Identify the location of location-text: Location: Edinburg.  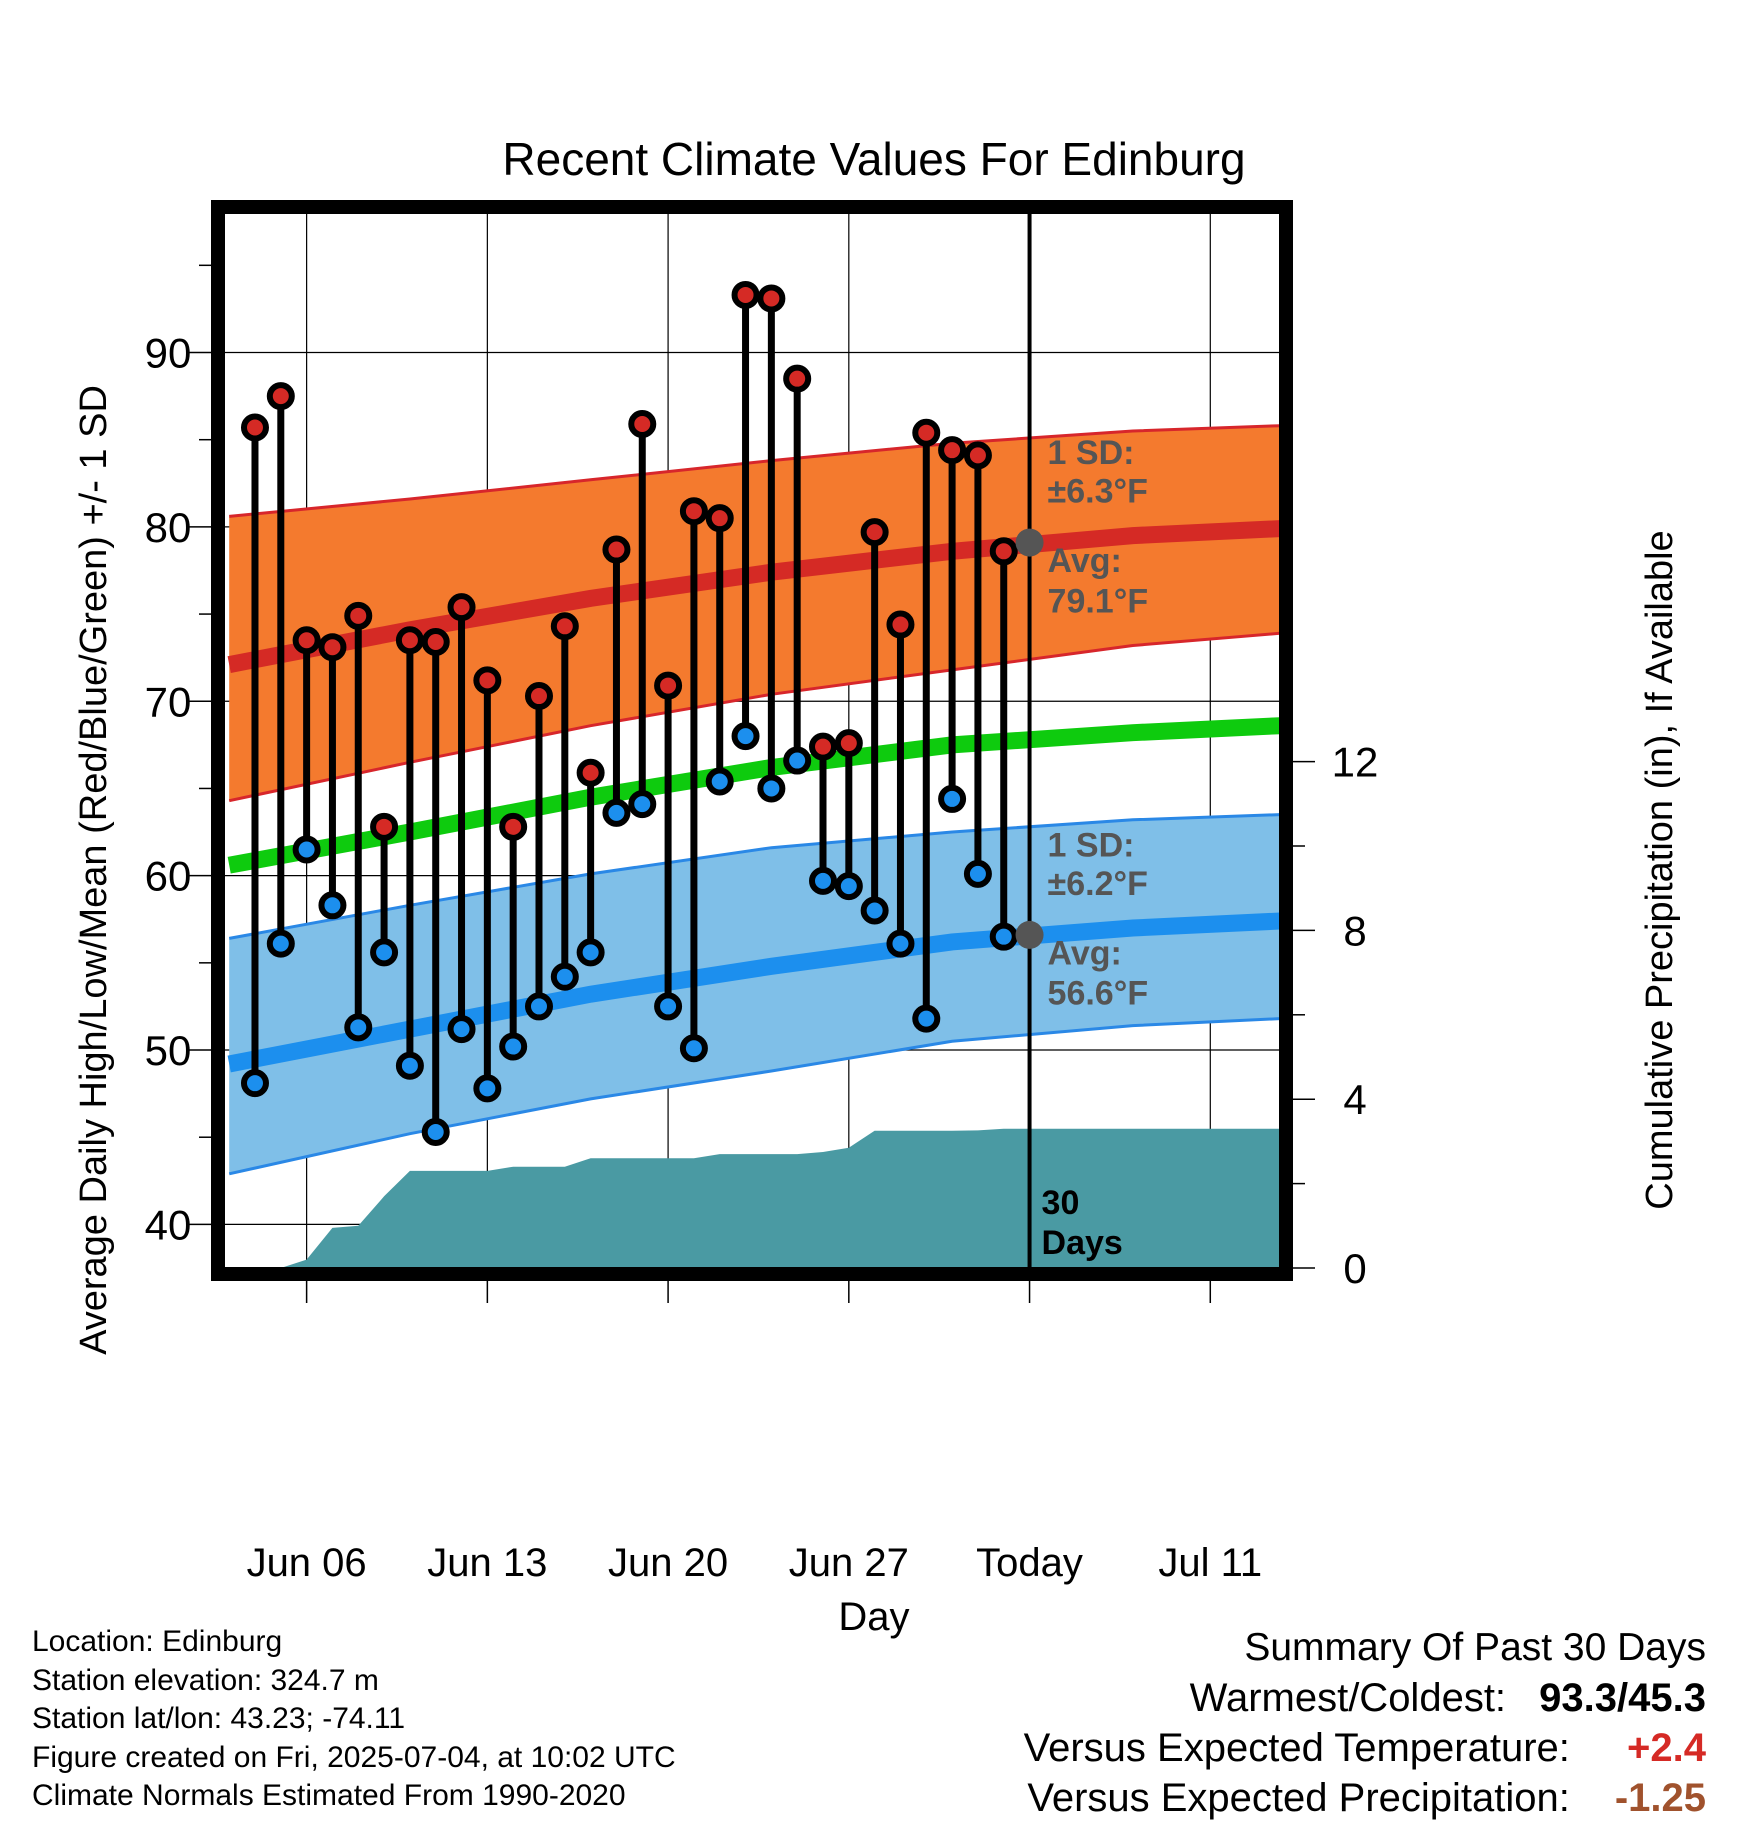
(157, 1641).